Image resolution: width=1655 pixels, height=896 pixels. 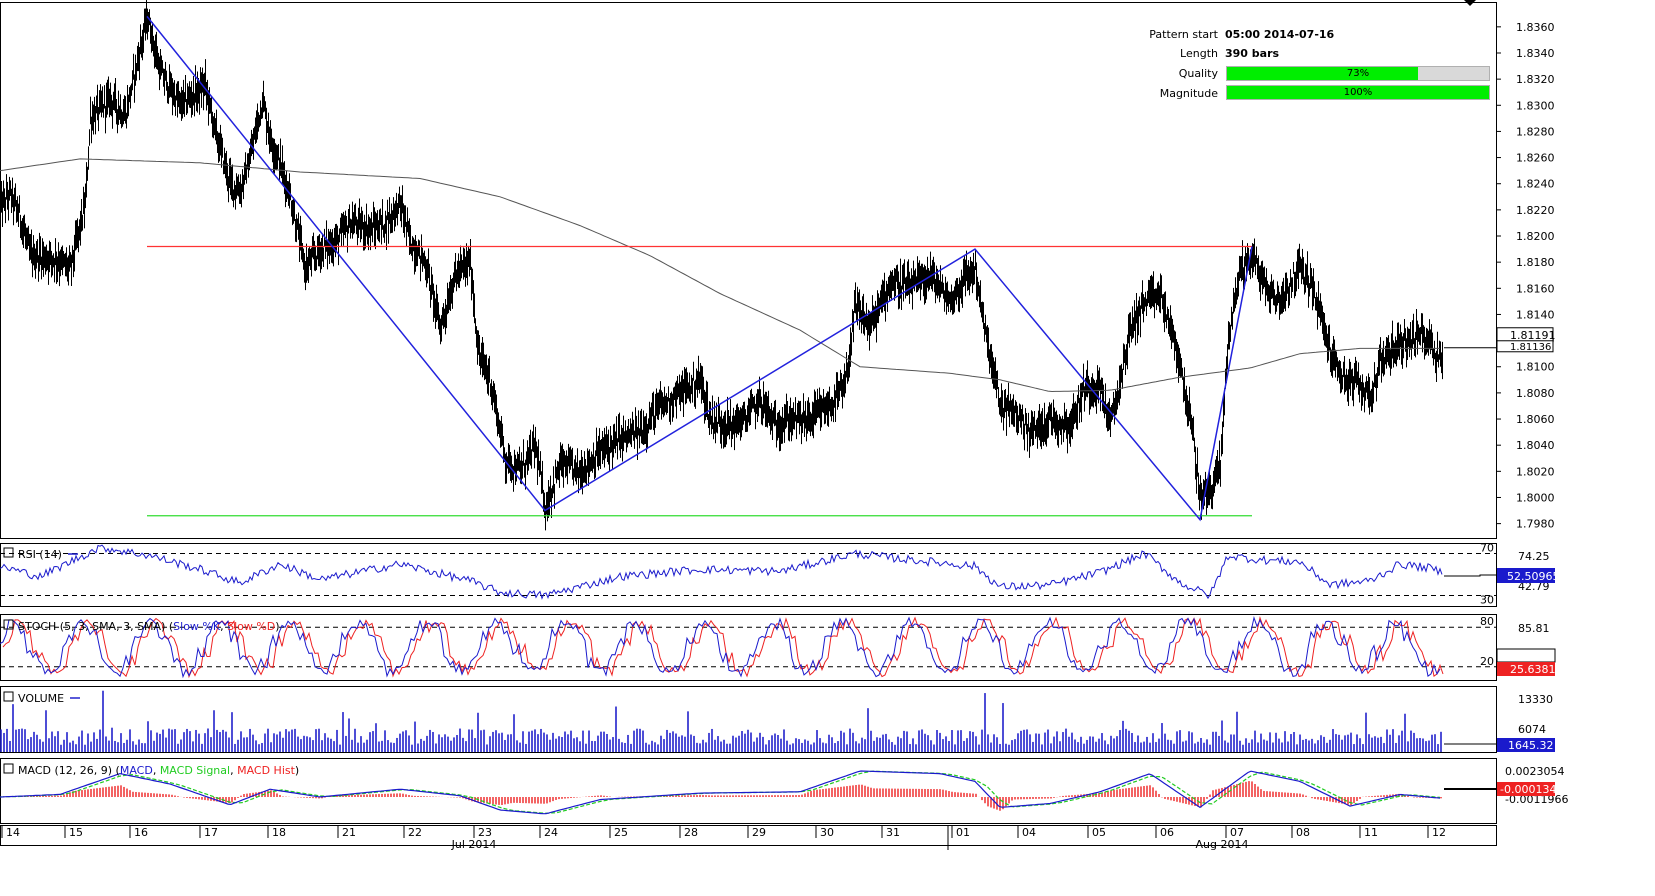 What do you see at coordinates (759, 832) in the screenshot?
I see `day-label: 29` at bounding box center [759, 832].